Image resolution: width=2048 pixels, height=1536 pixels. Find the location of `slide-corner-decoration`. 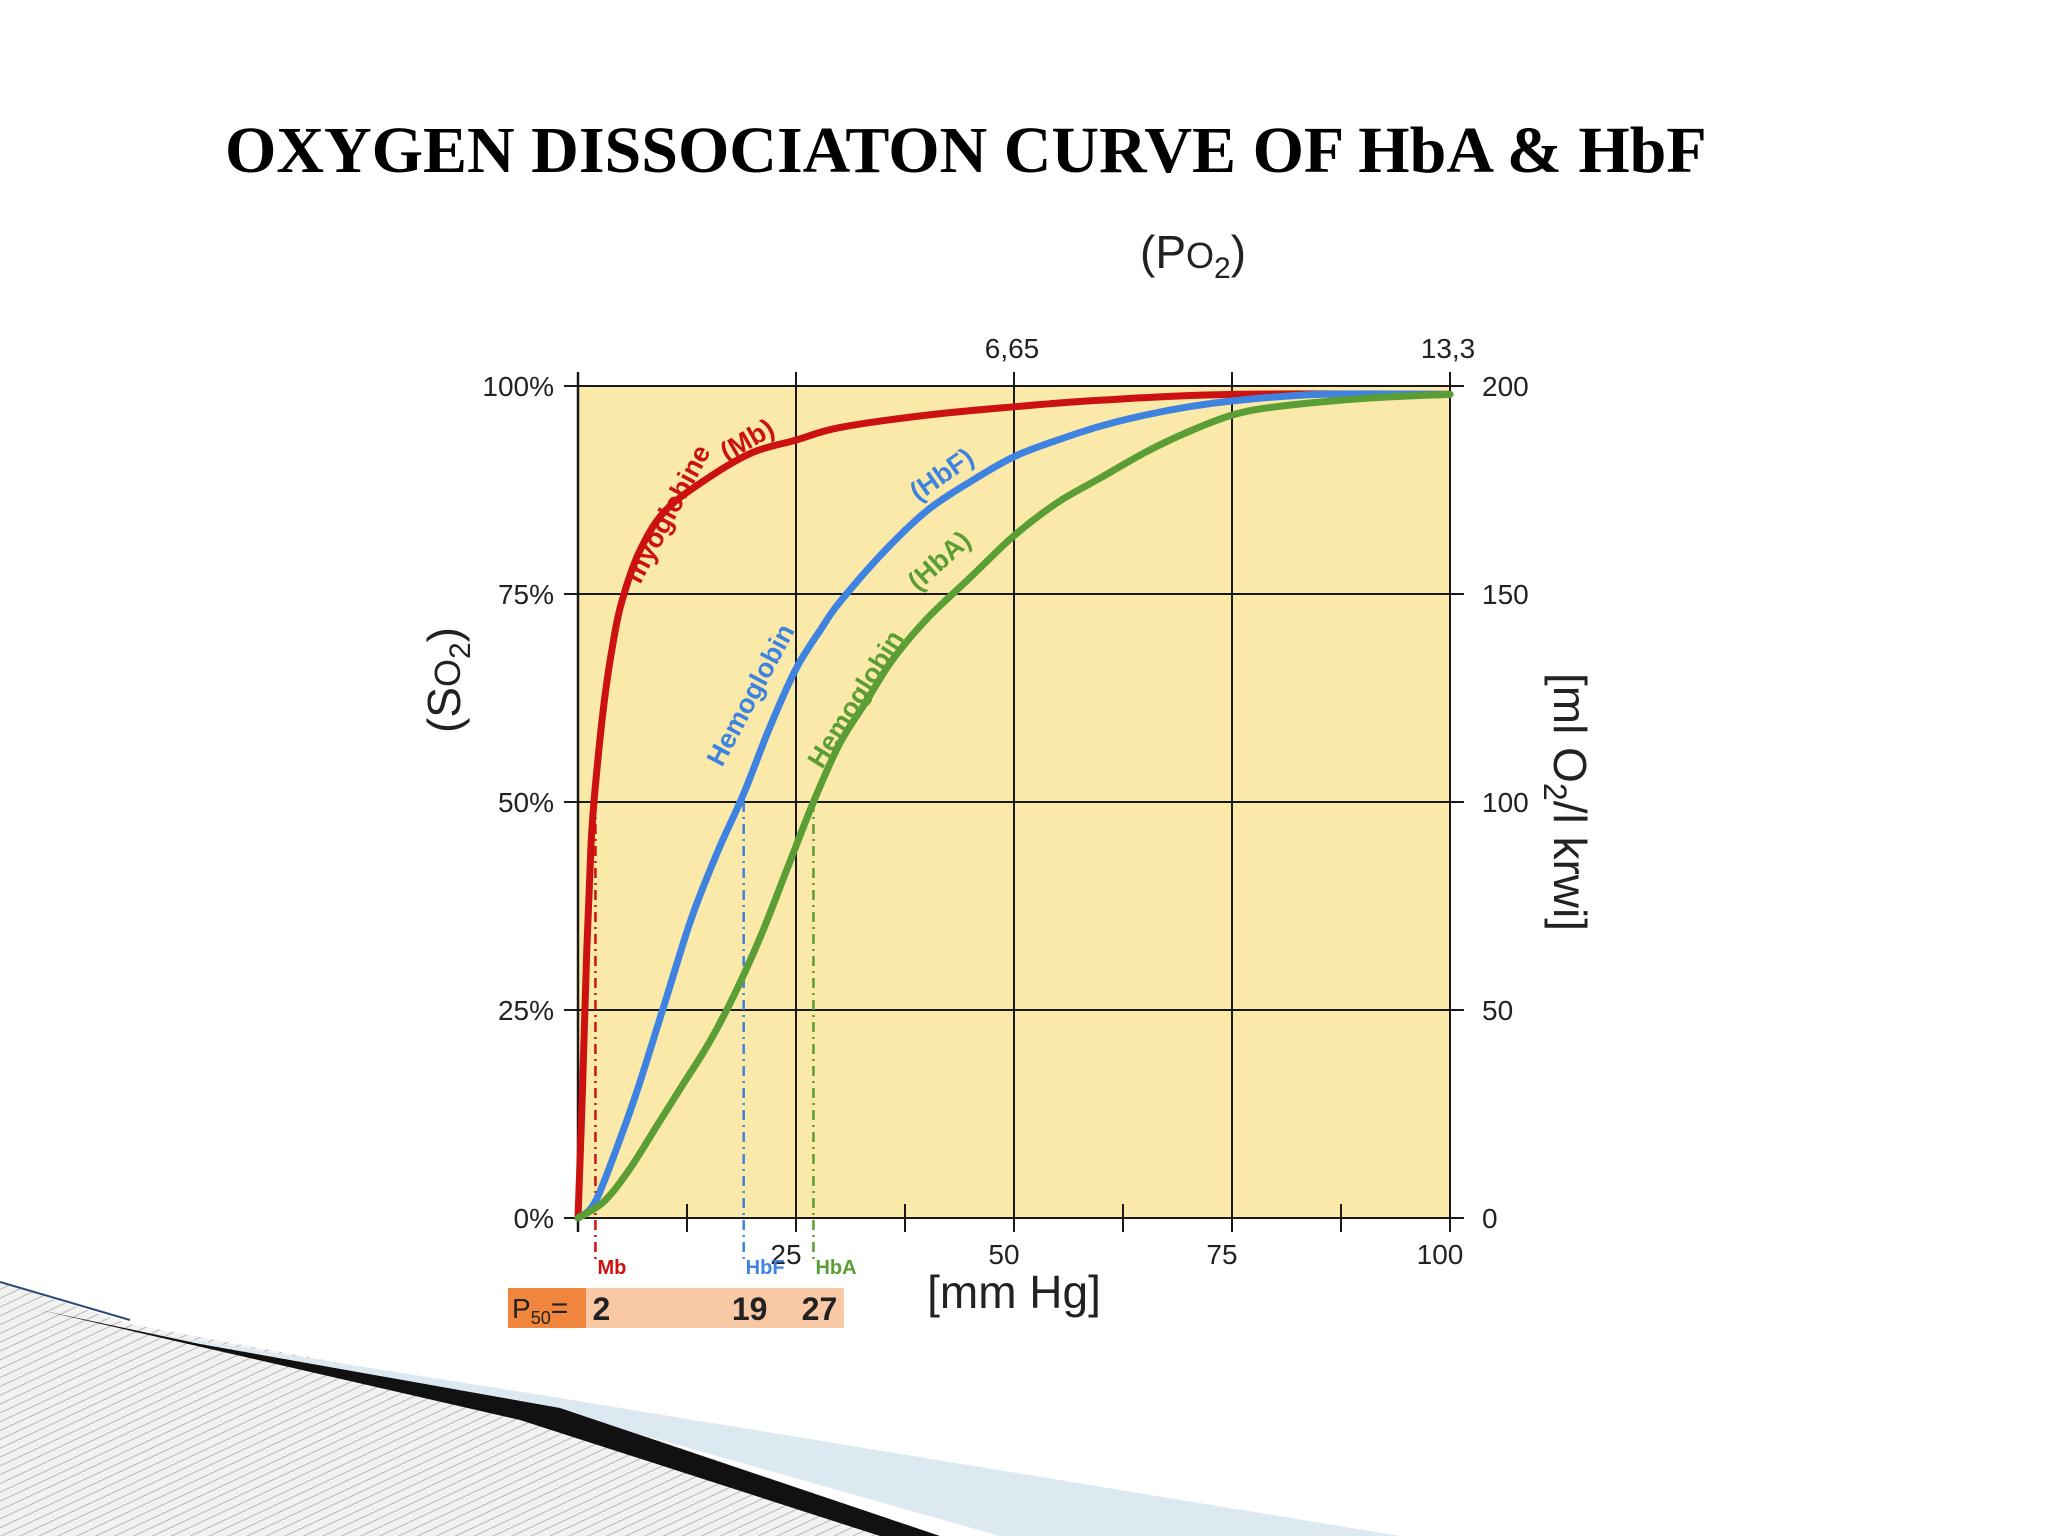

slide-corner-decoration is located at coordinates (700, 1408).